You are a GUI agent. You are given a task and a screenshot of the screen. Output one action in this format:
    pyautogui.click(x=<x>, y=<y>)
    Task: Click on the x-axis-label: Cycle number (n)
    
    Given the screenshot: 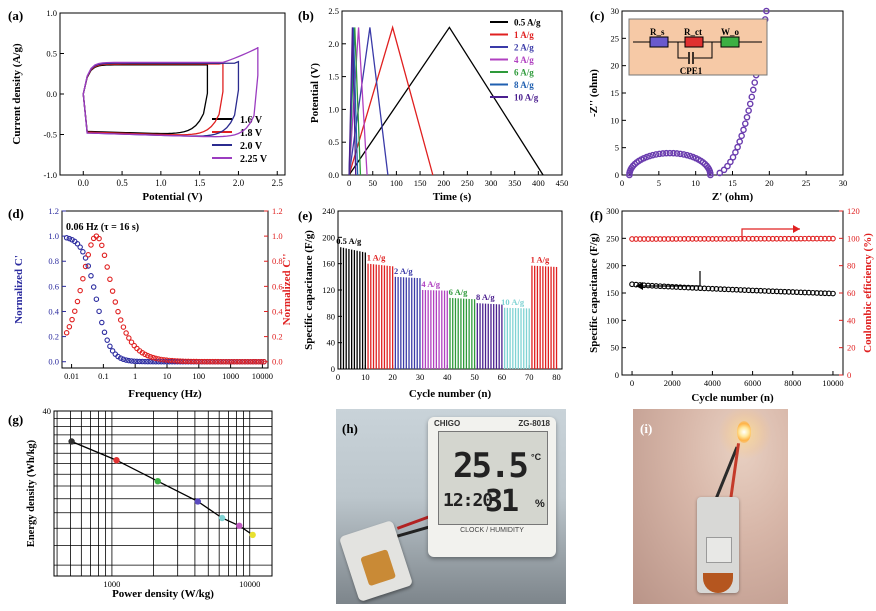 What is the action you would take?
    pyautogui.click(x=732, y=398)
    